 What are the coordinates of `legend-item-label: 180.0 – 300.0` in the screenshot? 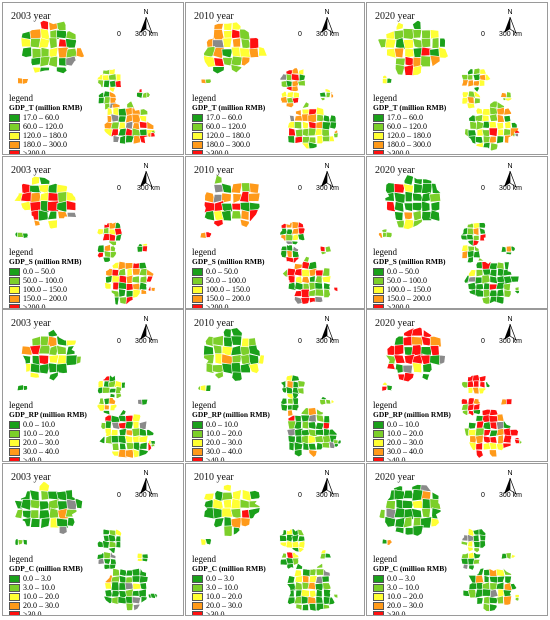 It's located at (228, 144).